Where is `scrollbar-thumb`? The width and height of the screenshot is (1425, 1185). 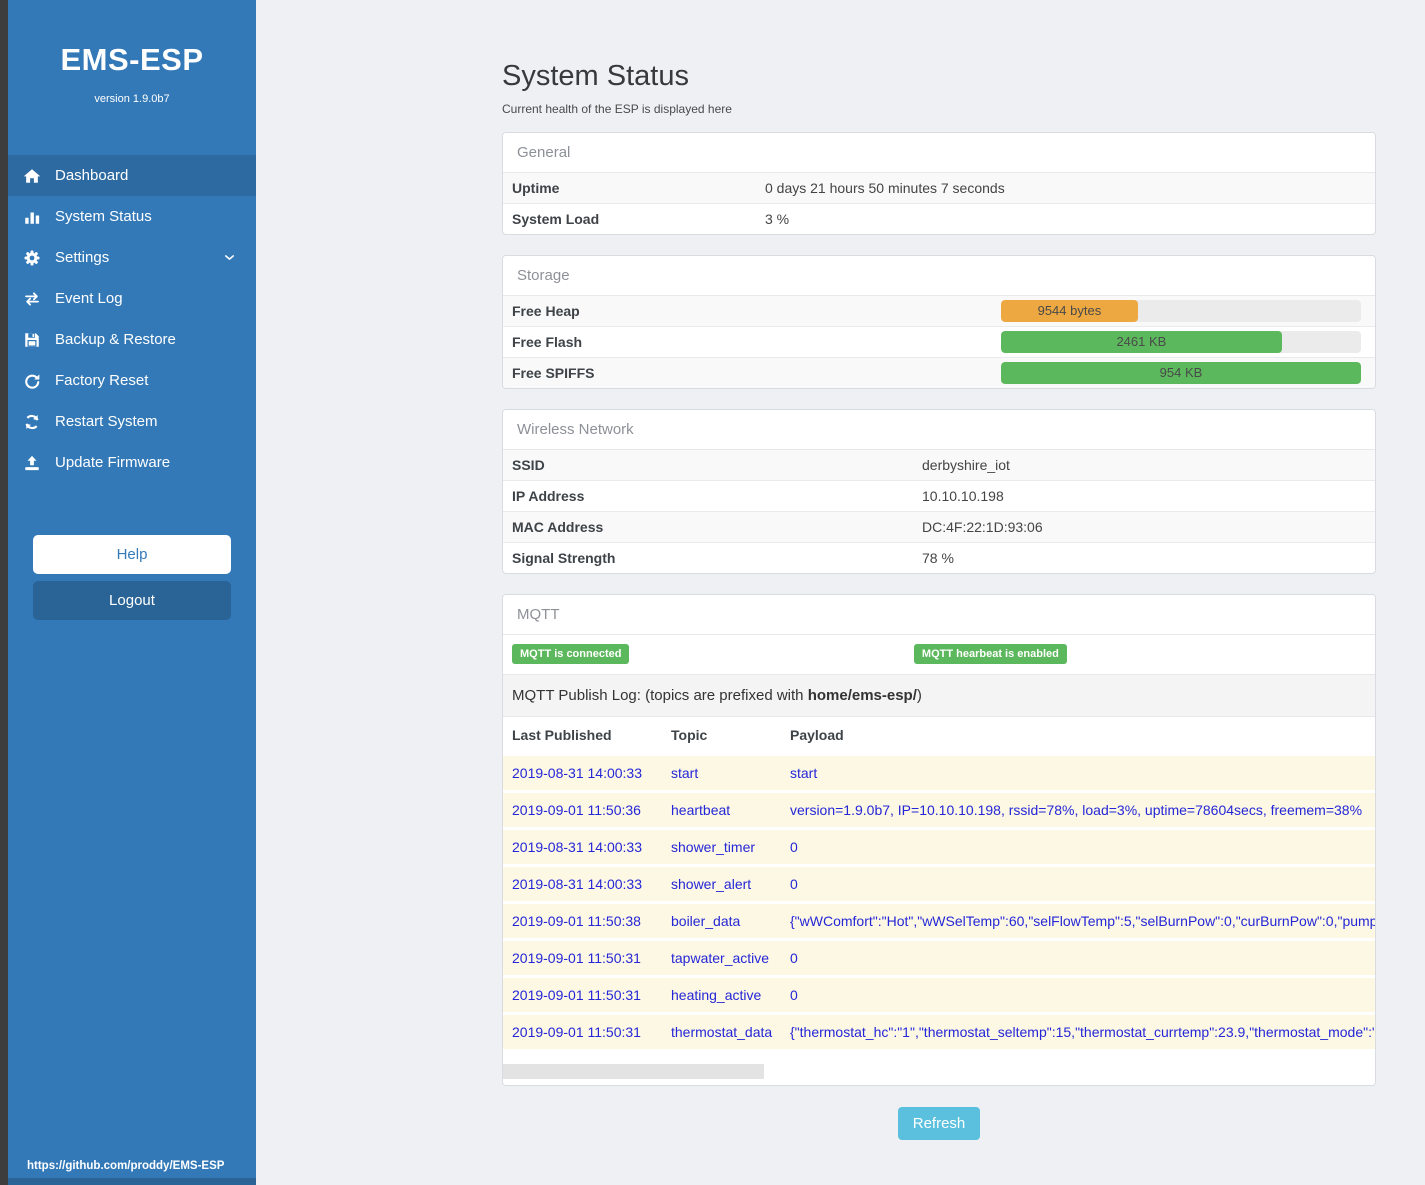 scrollbar-thumb is located at coordinates (633, 1071).